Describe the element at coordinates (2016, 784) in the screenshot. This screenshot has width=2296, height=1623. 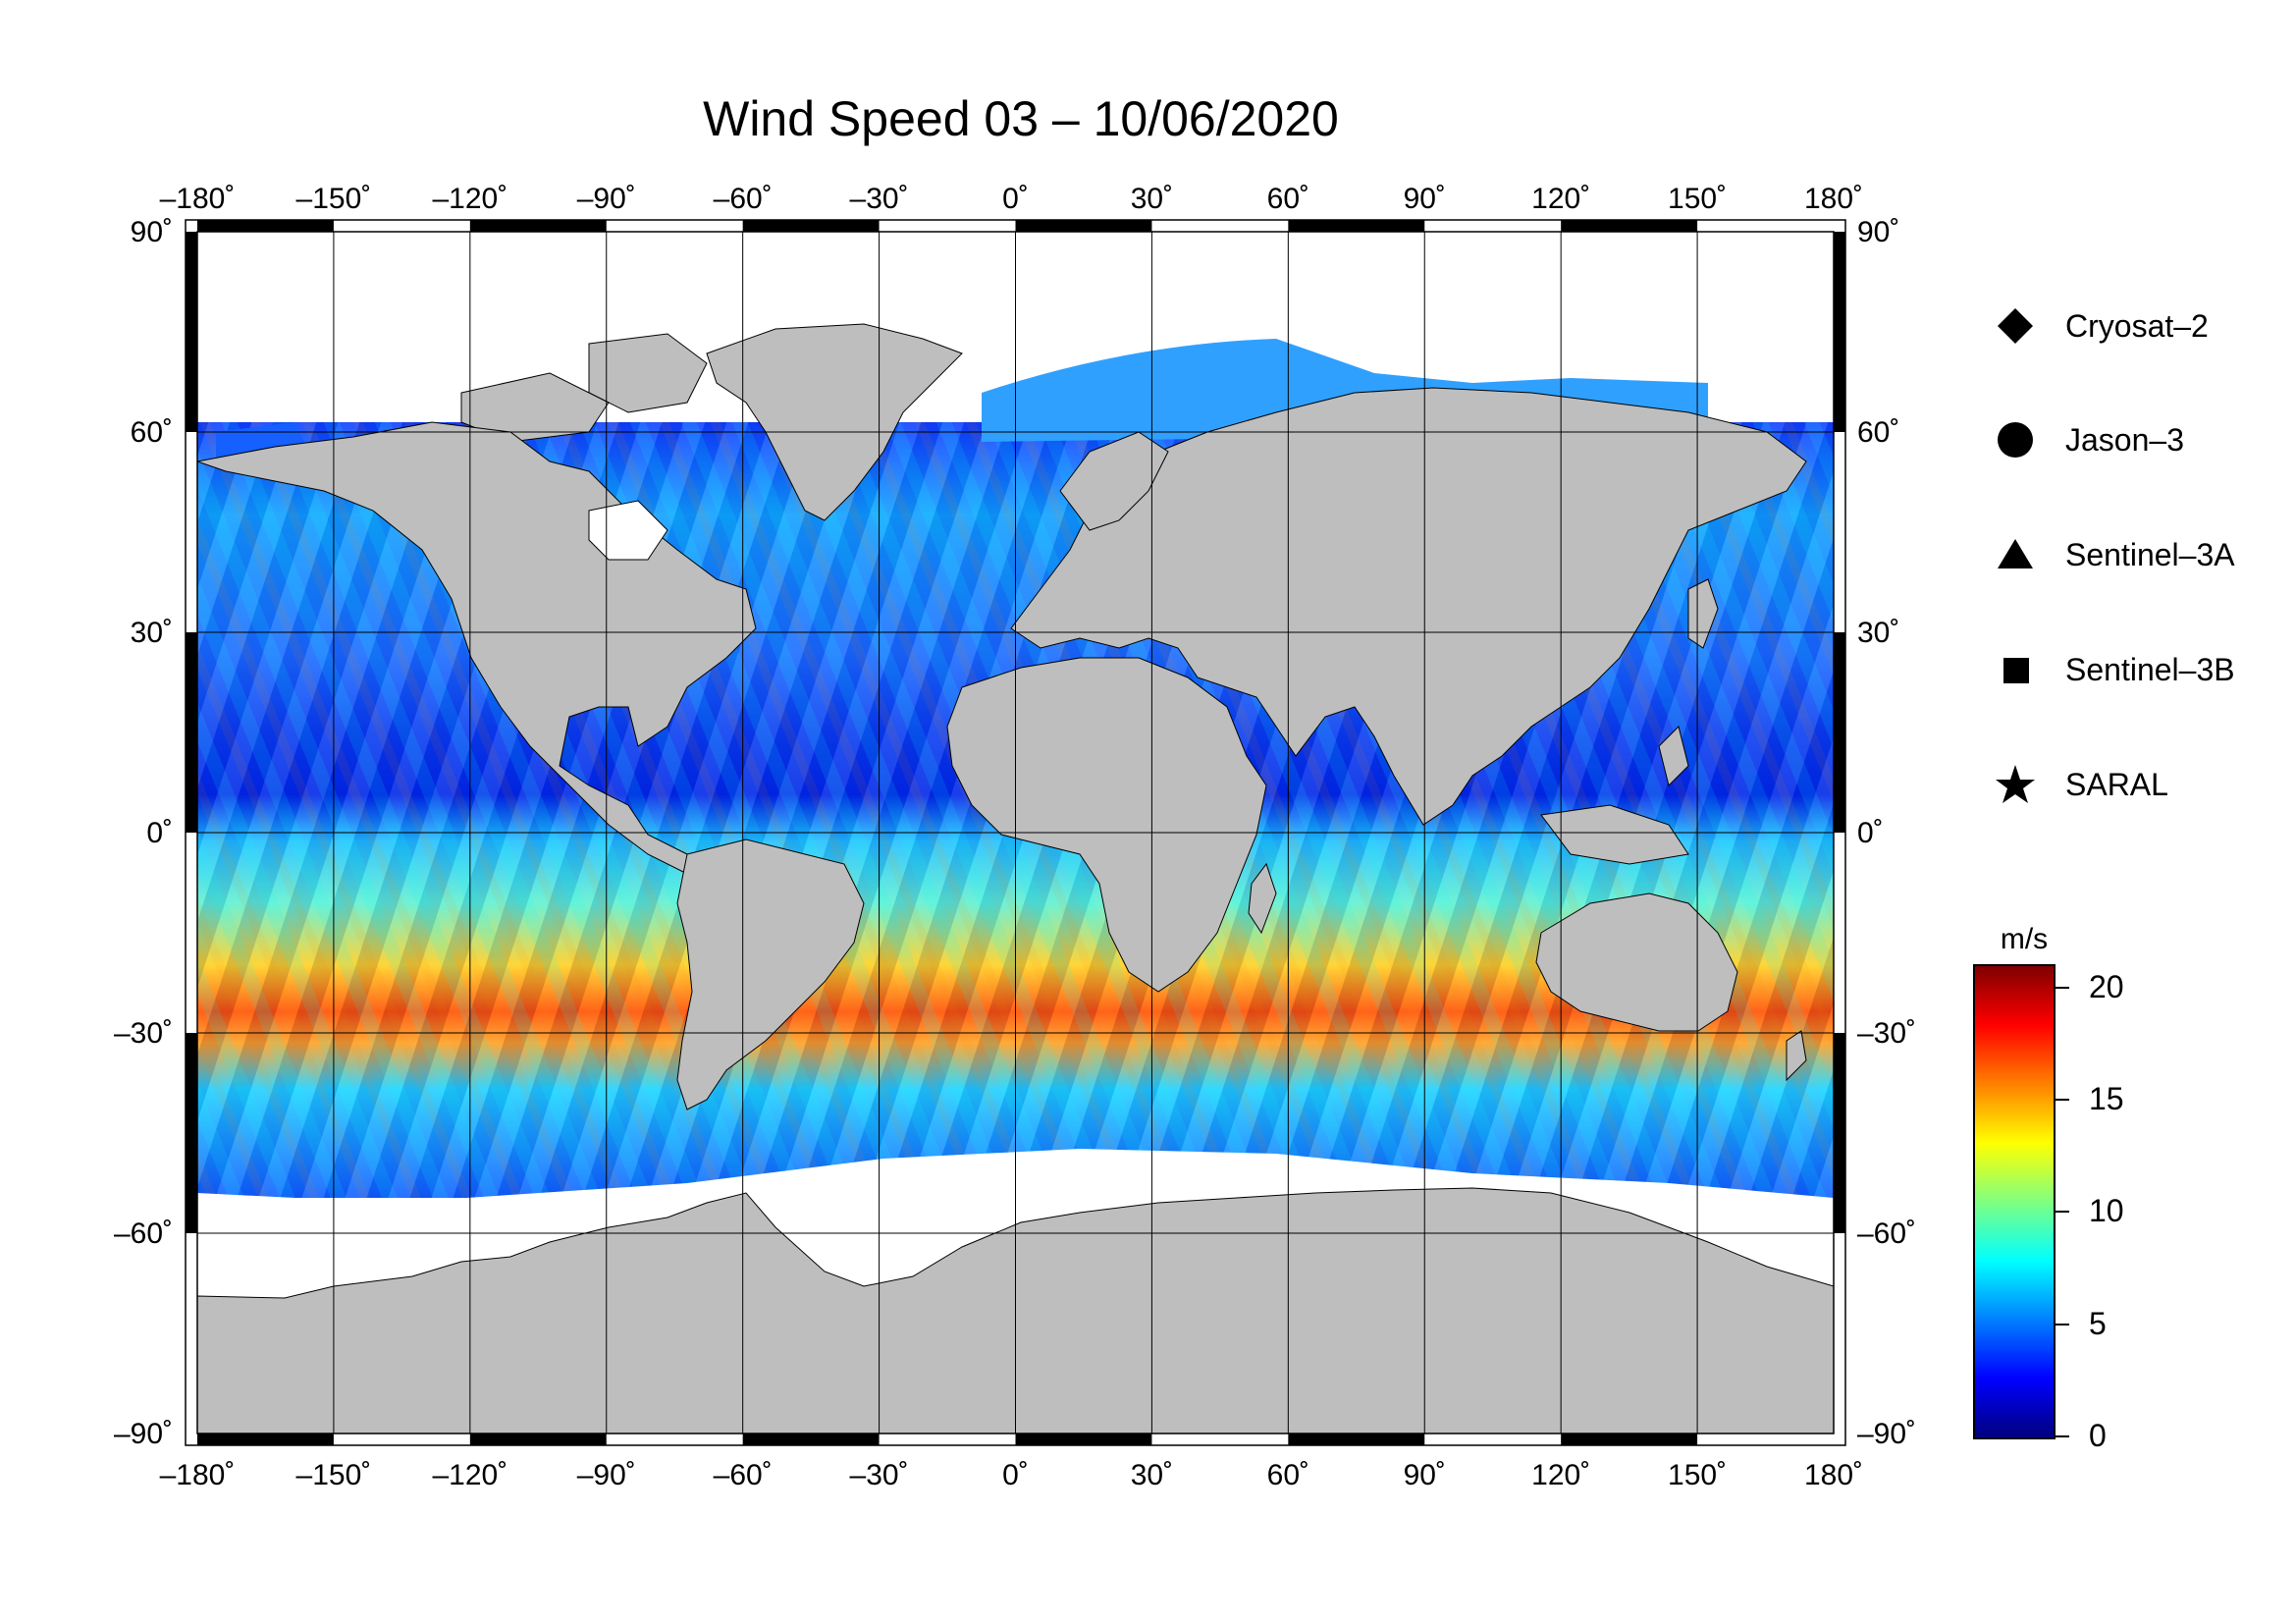
I see `star-icon` at that location.